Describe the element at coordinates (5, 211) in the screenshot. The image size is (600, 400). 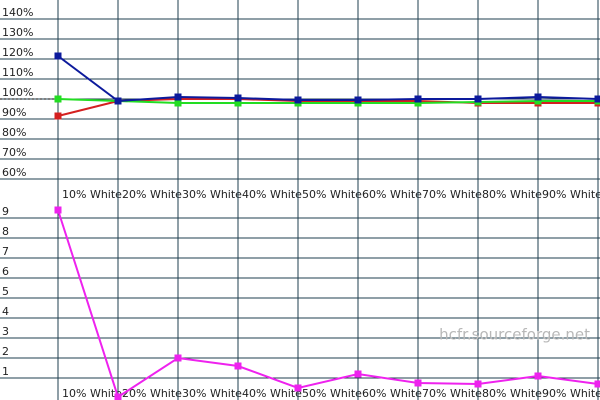
I see `y-tick-label: 9` at that location.